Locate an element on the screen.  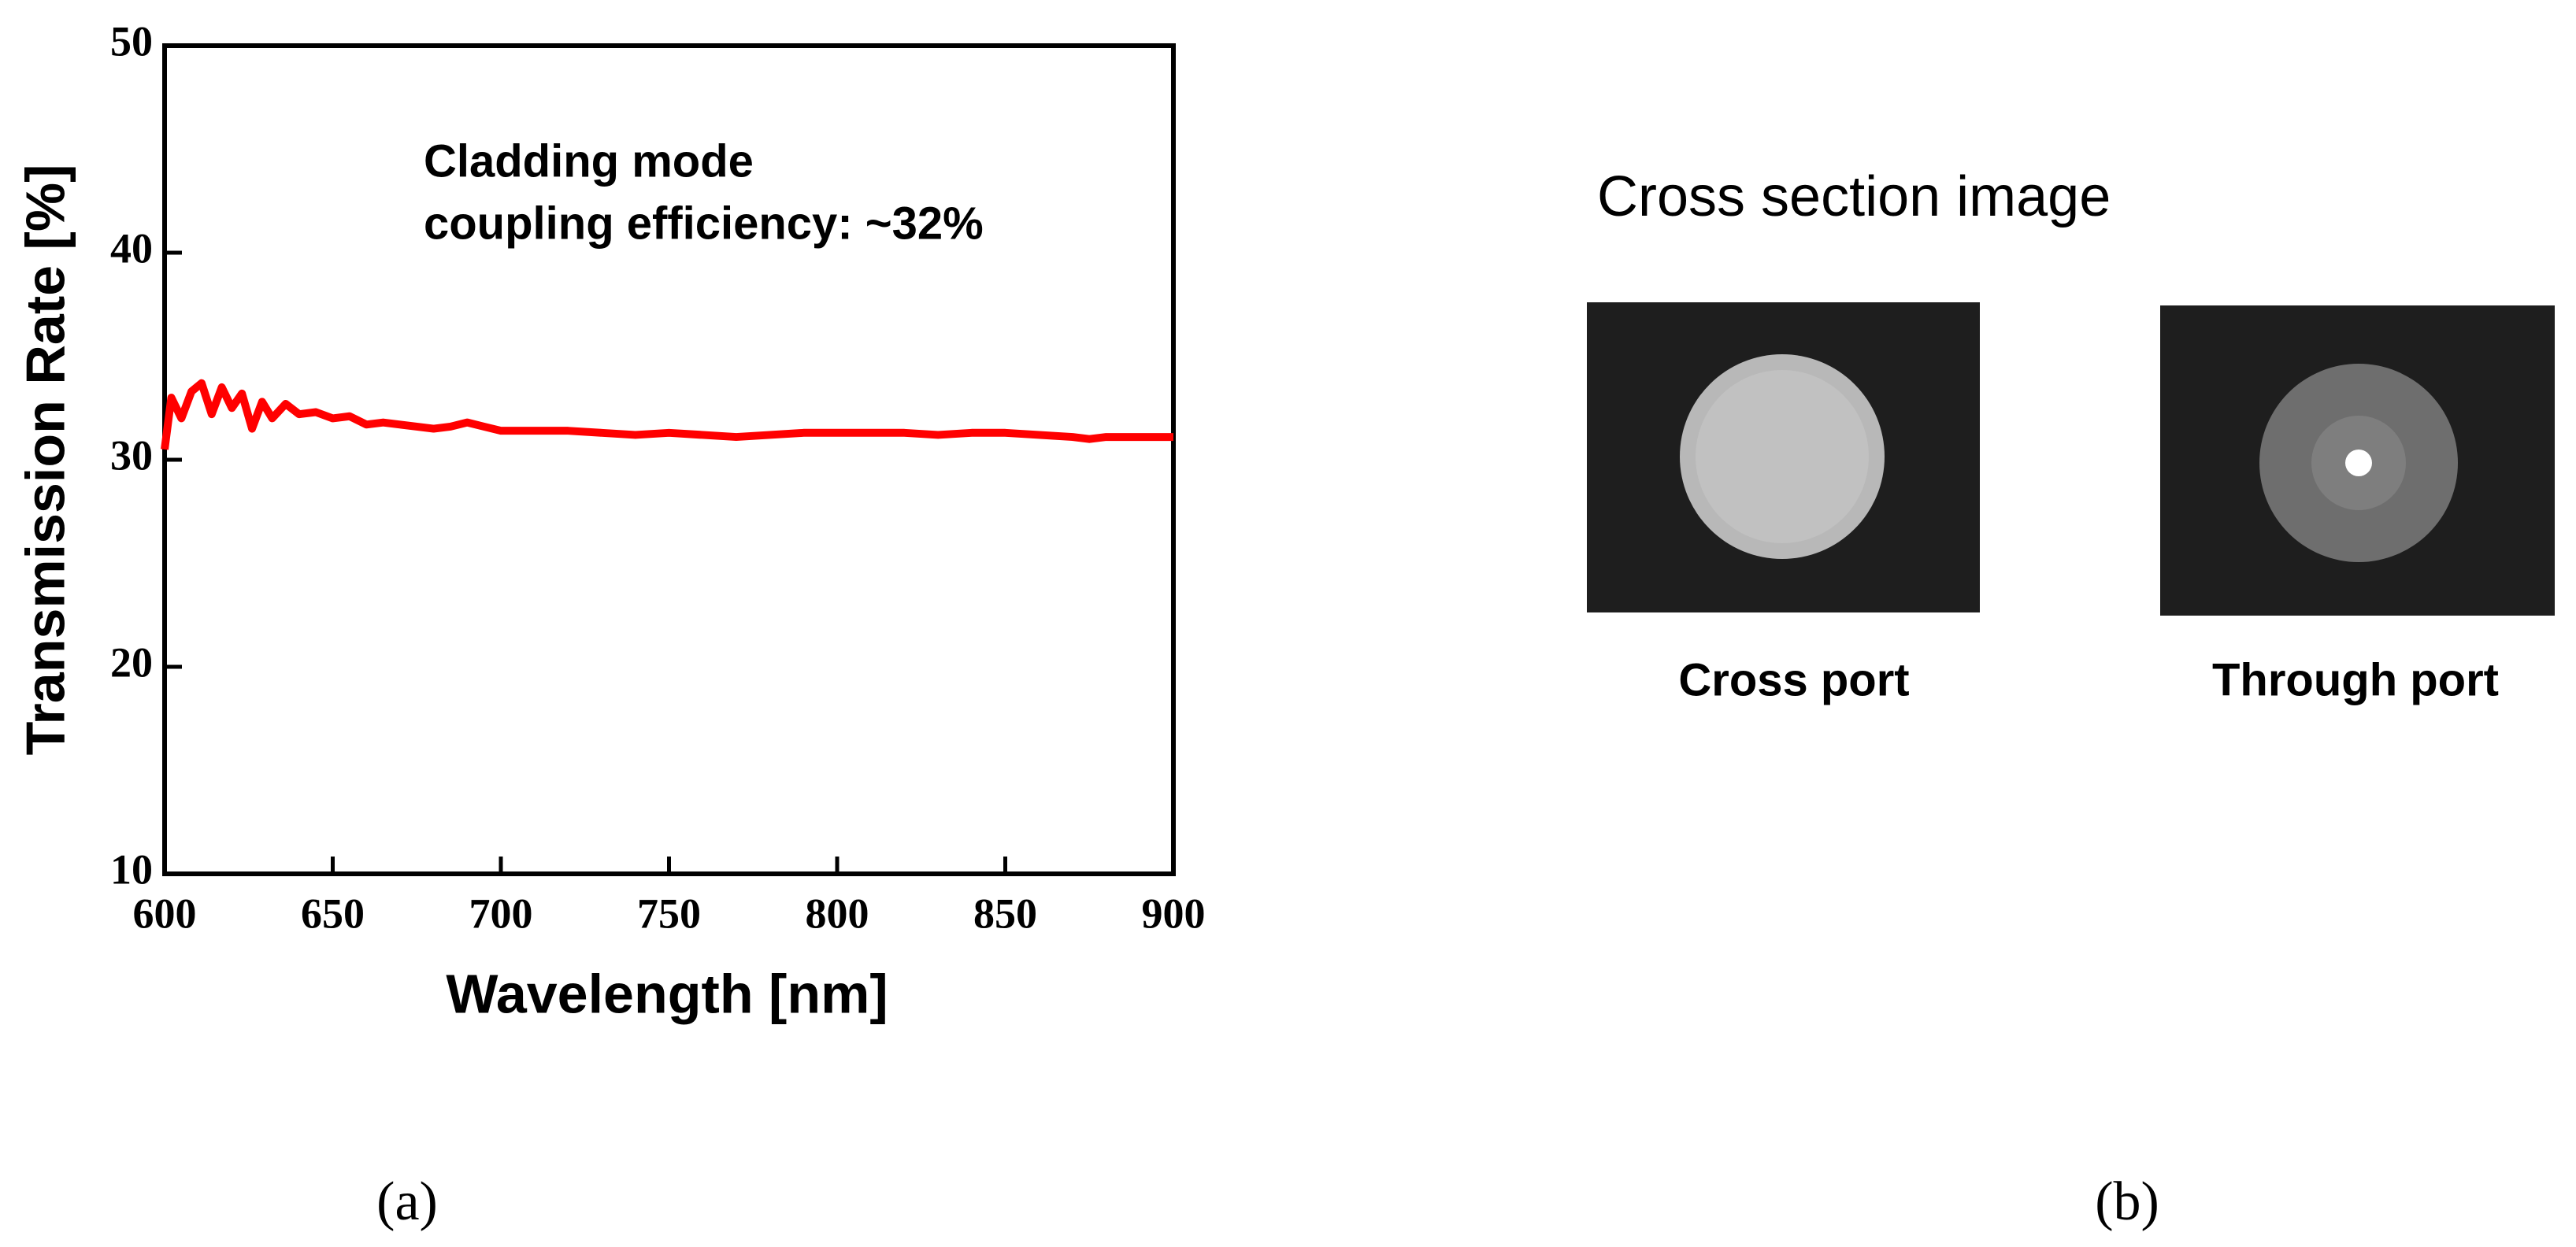
annotation: coupling efficiency: ~32% is located at coordinates (704, 223).